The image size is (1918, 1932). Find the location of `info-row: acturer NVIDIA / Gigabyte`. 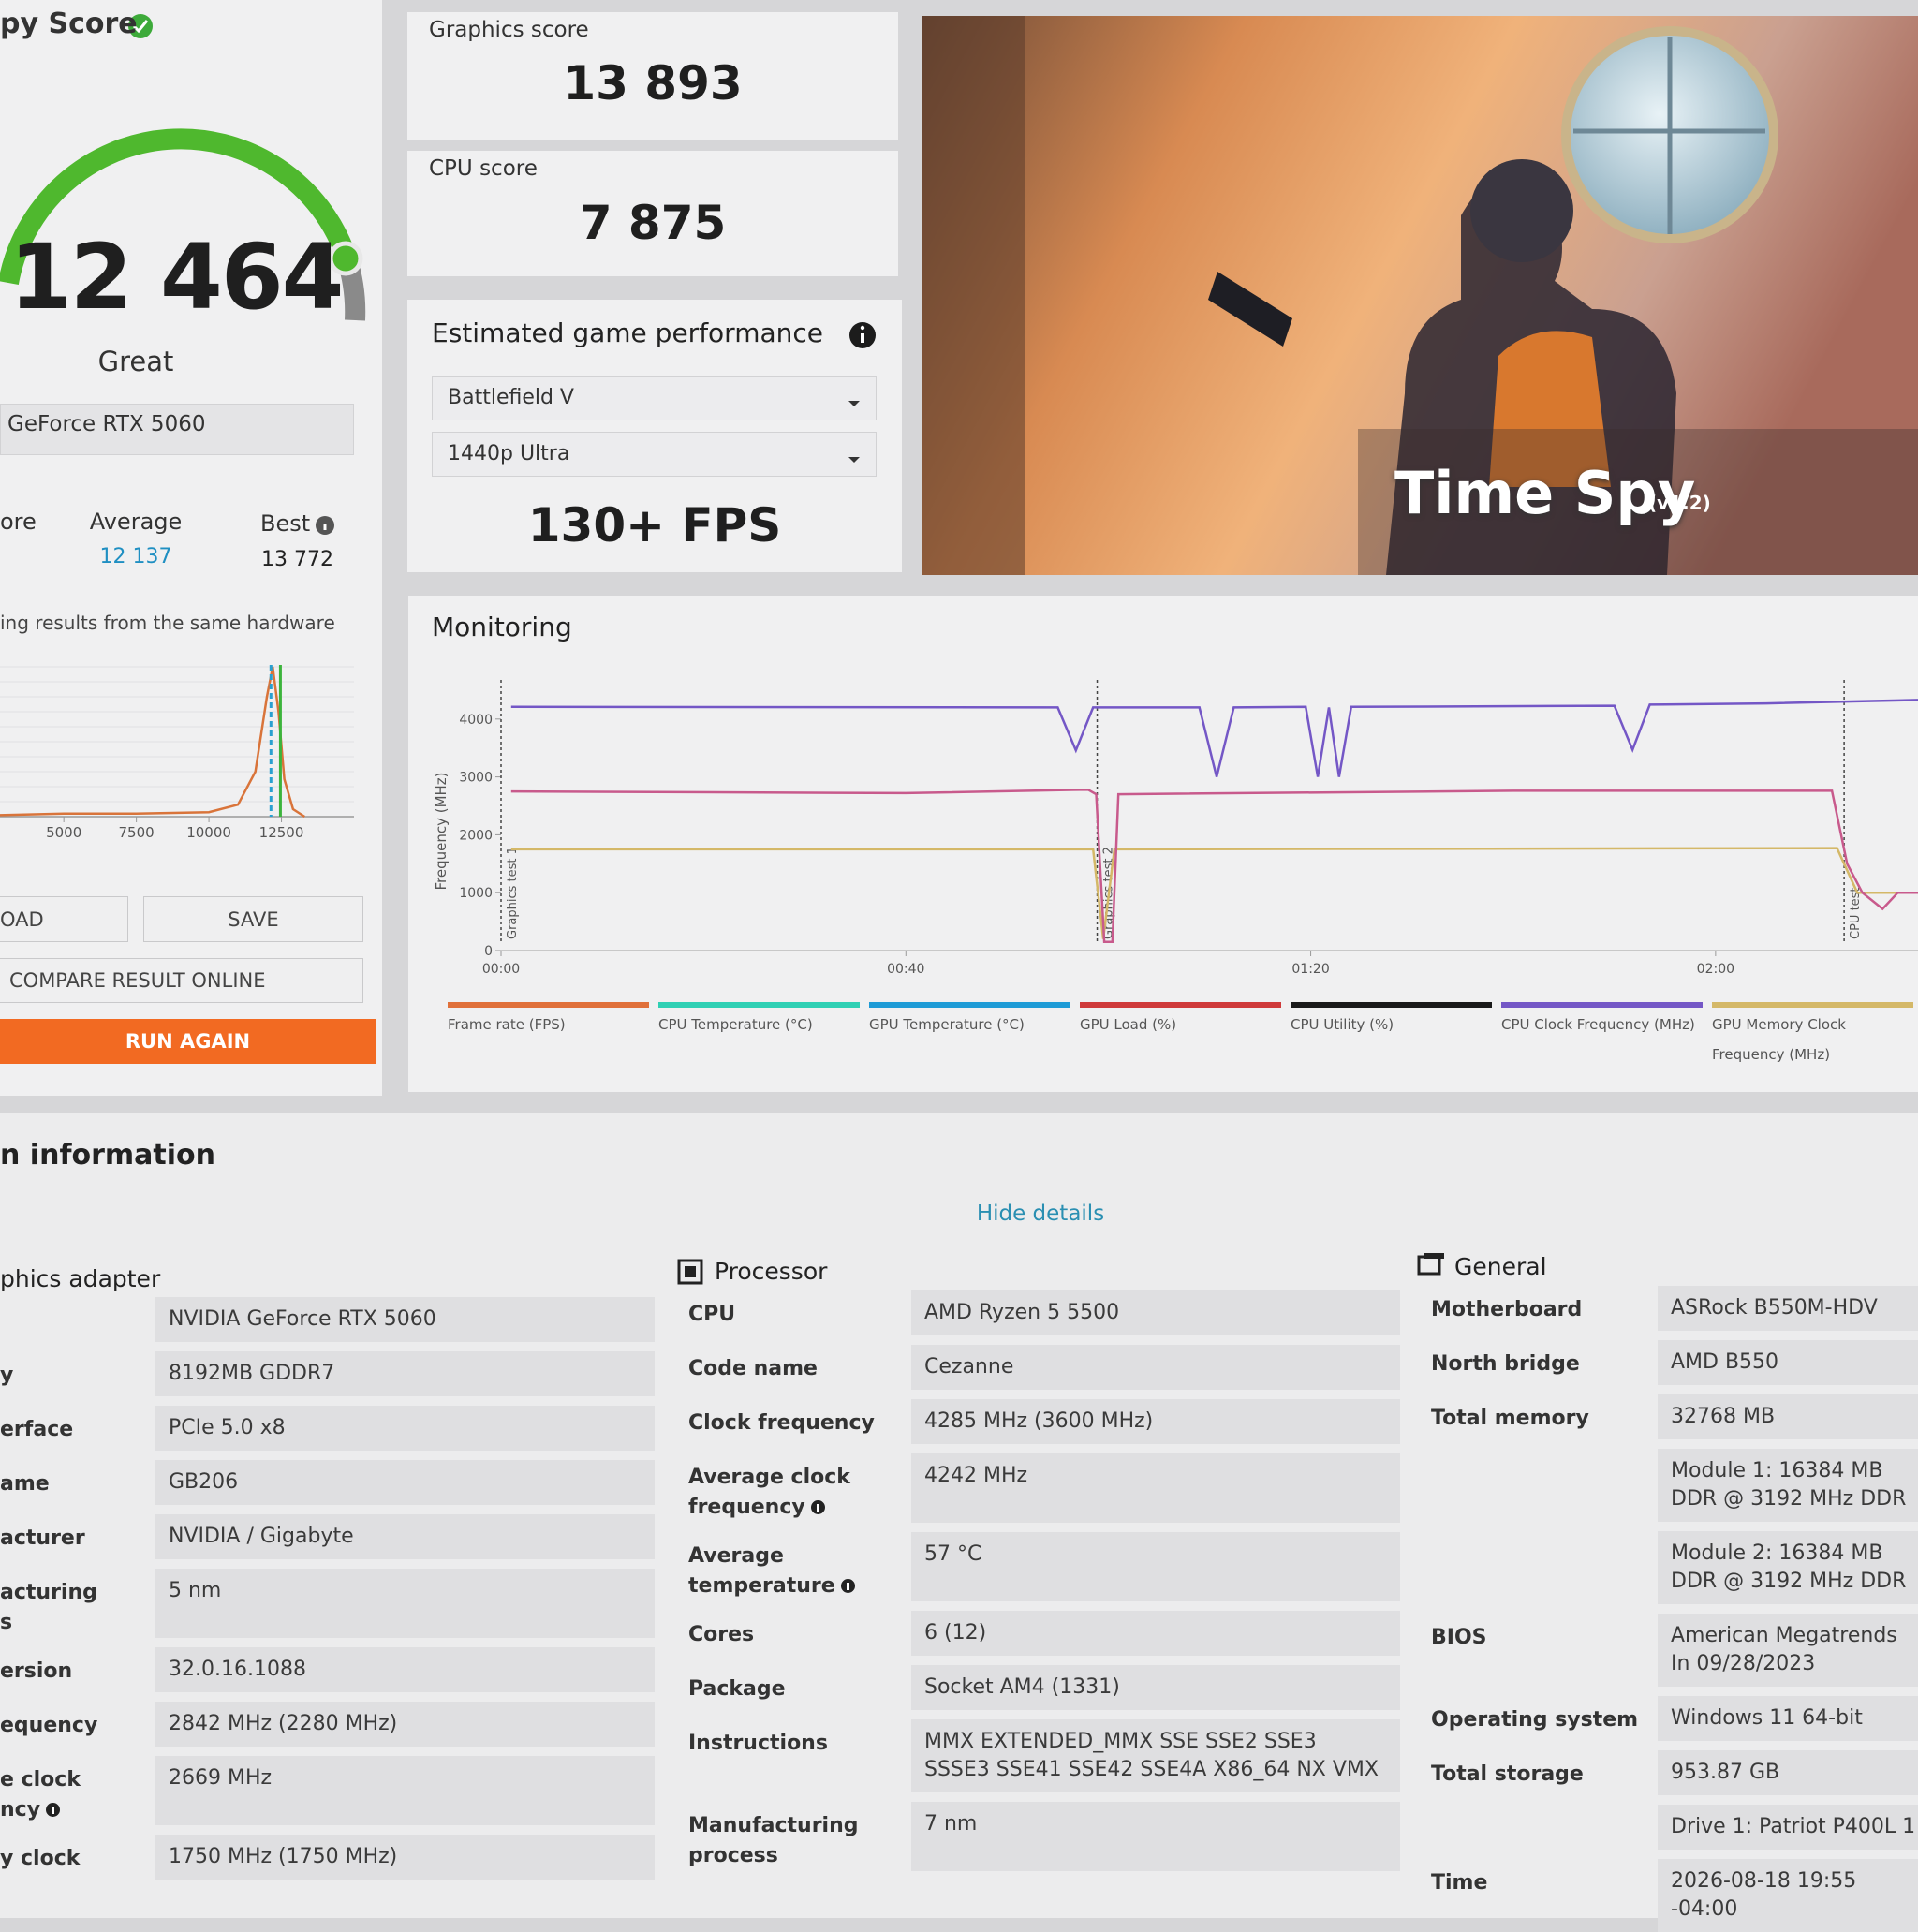

info-row: acturer NVIDIA / Gigabyte is located at coordinates (327, 1536).